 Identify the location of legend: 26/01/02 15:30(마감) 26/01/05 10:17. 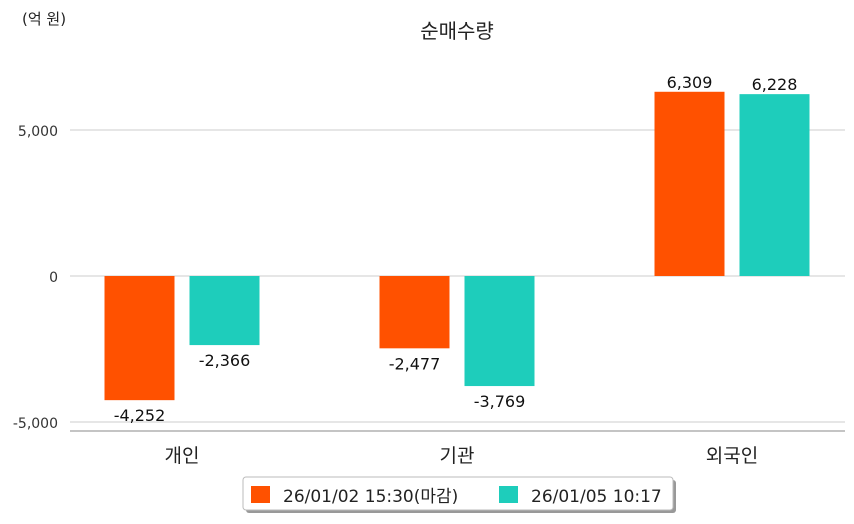
(459, 494).